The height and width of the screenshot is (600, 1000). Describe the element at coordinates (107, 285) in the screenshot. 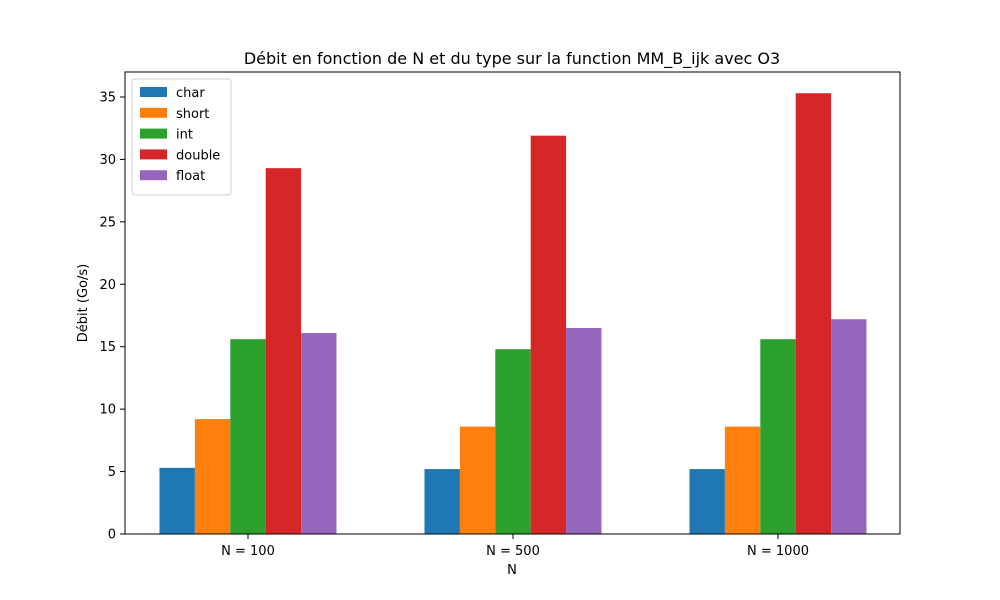

I see `y-tick-label-20: 20` at that location.